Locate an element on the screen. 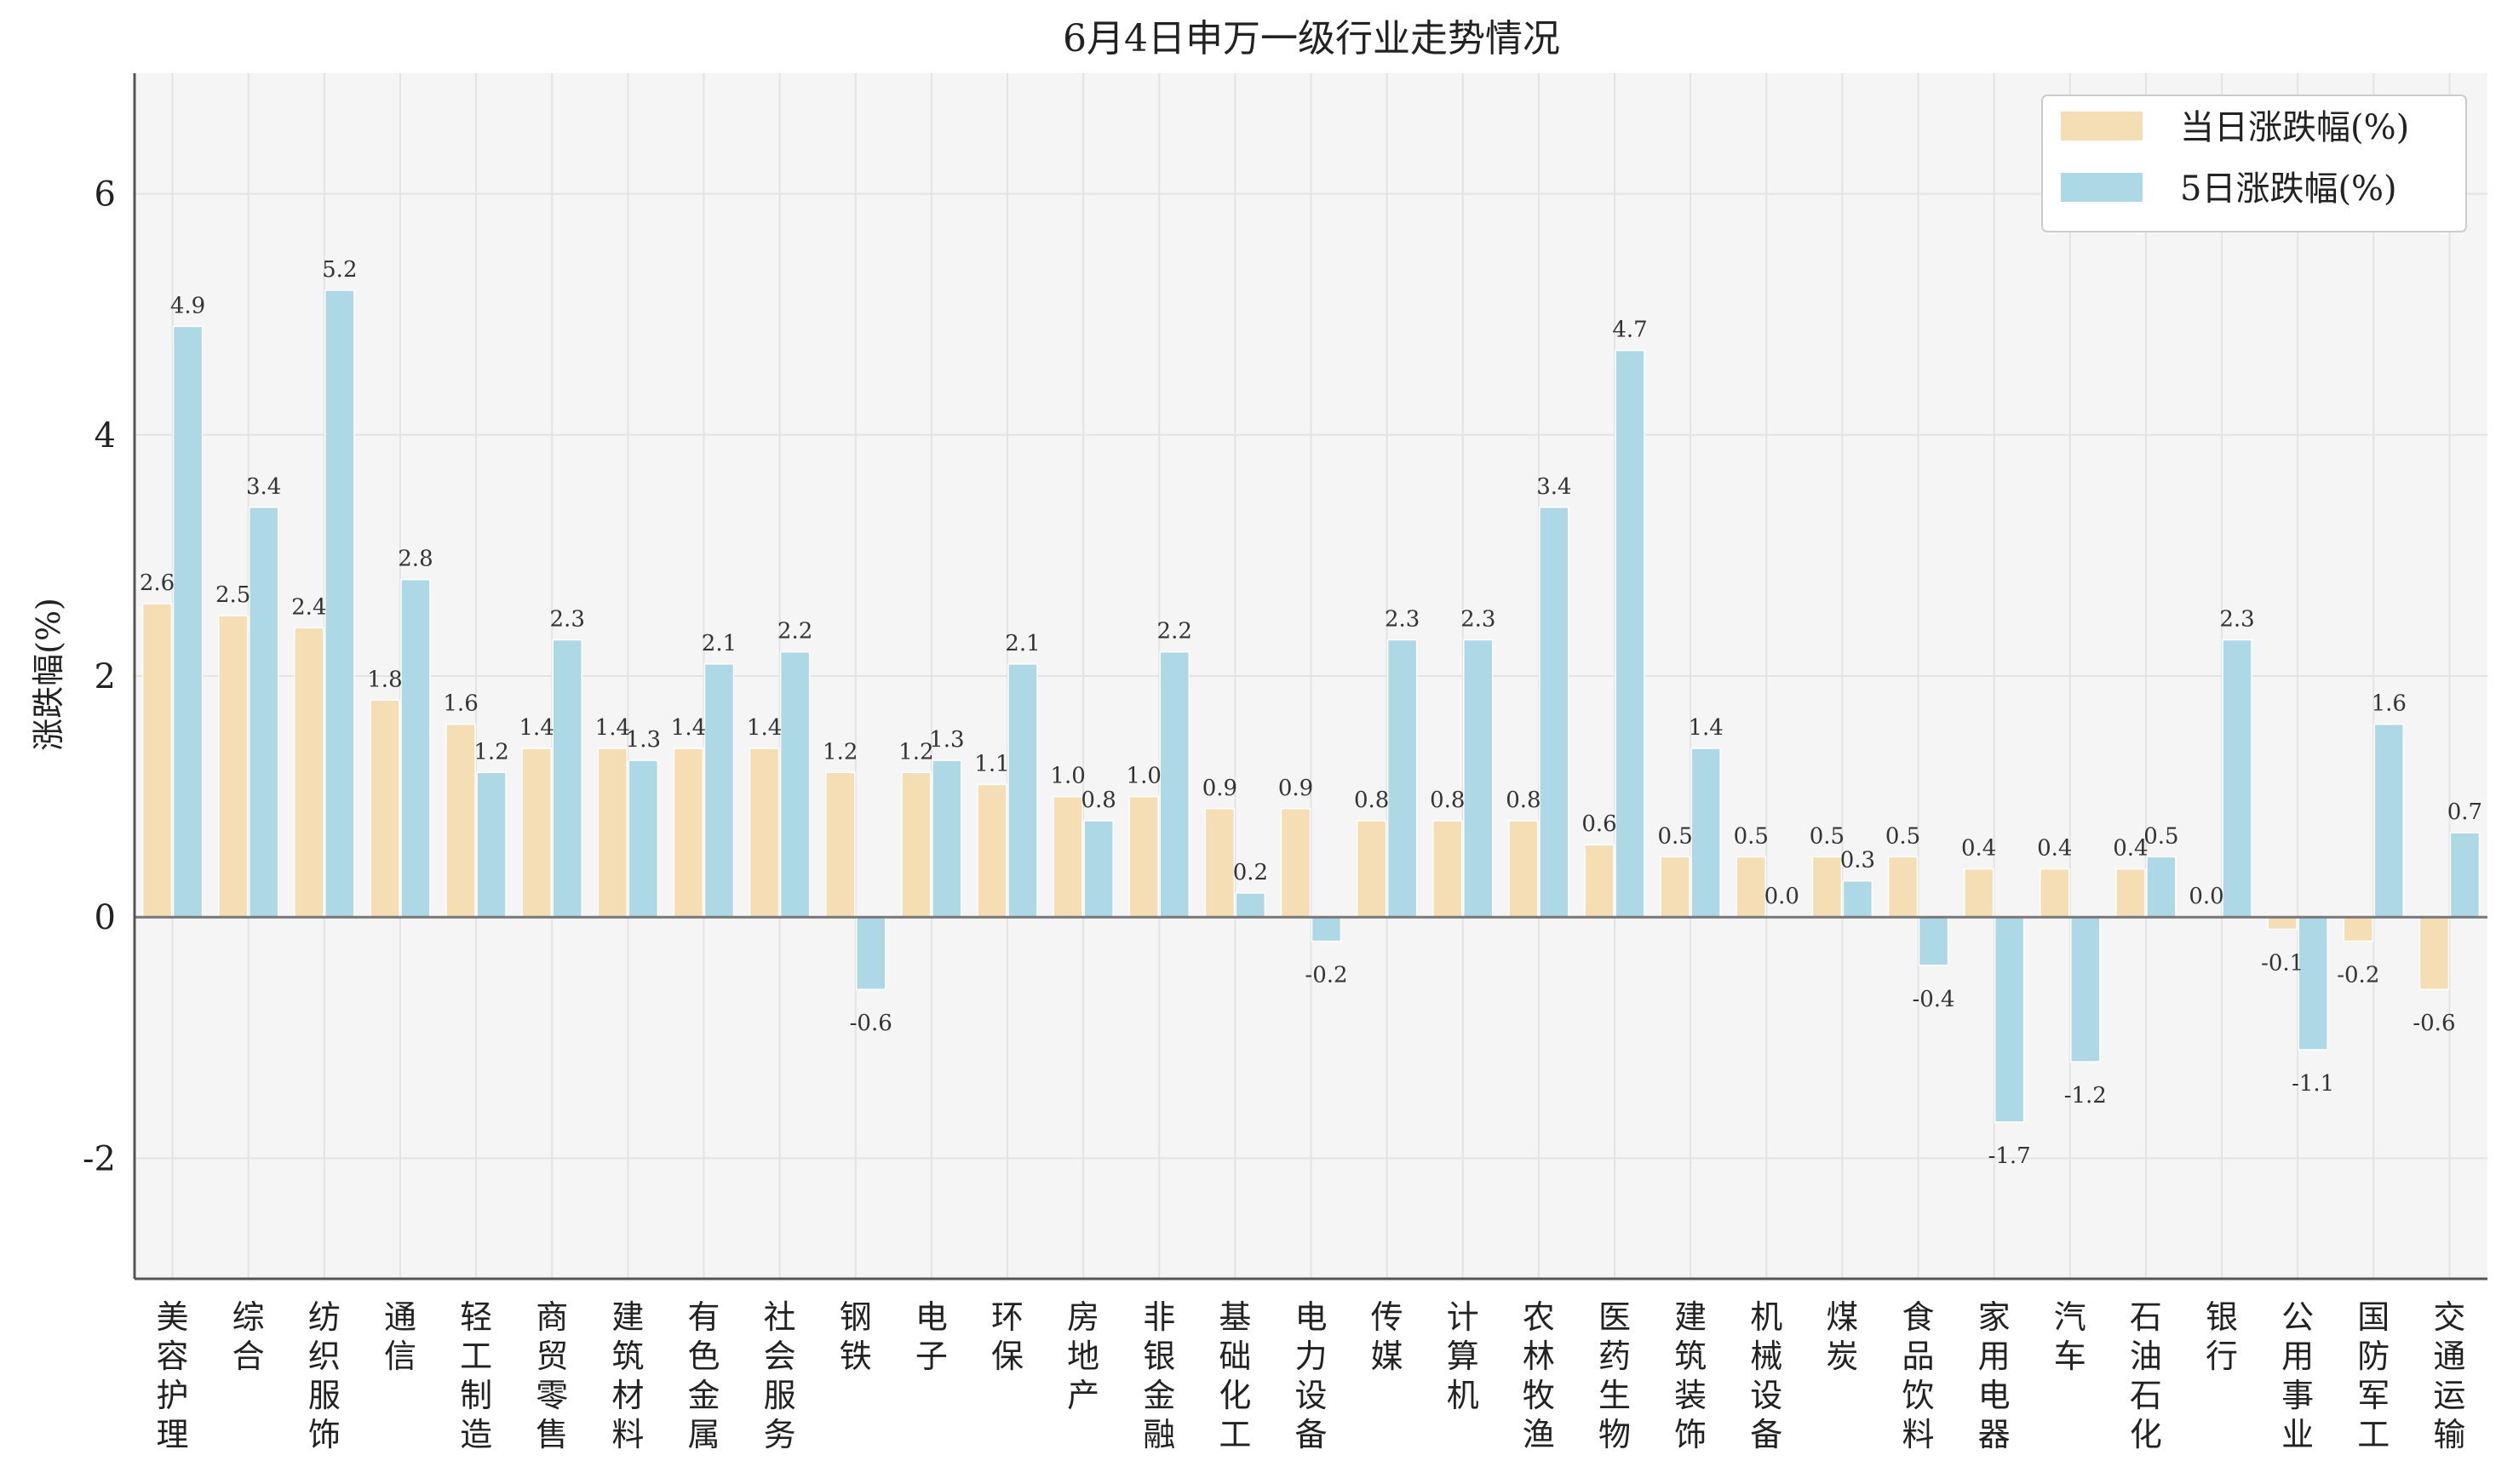  x-tick-label: 商贸零售 is located at coordinates (552, 1376).